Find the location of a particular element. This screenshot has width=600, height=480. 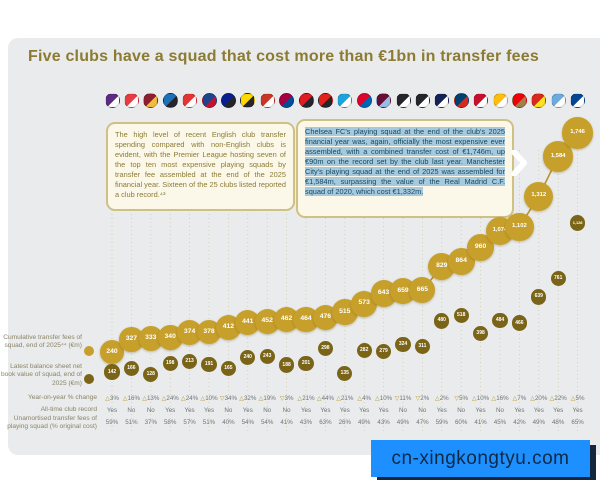

net-book-bubble: 198 is located at coordinates (170, 363).